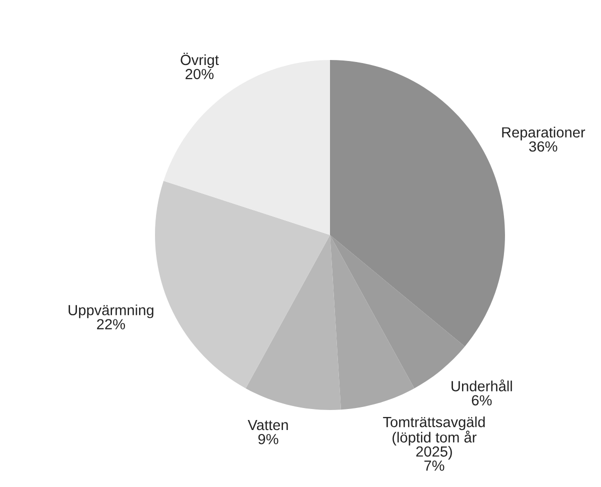  Describe the element at coordinates (268, 425) in the screenshot. I see `slice-label: Vatten` at that location.